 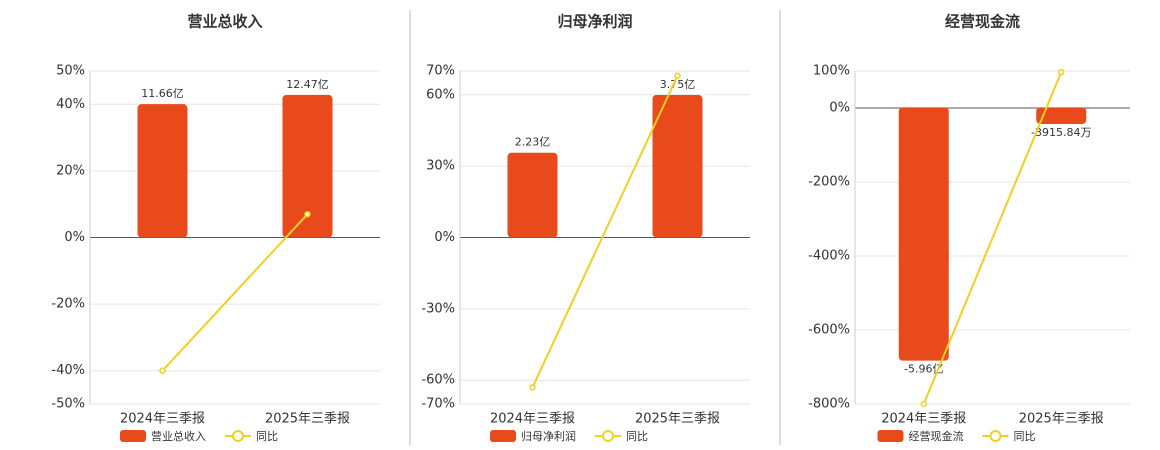 I want to click on data-label: 11.66亿, so click(x=162, y=93).